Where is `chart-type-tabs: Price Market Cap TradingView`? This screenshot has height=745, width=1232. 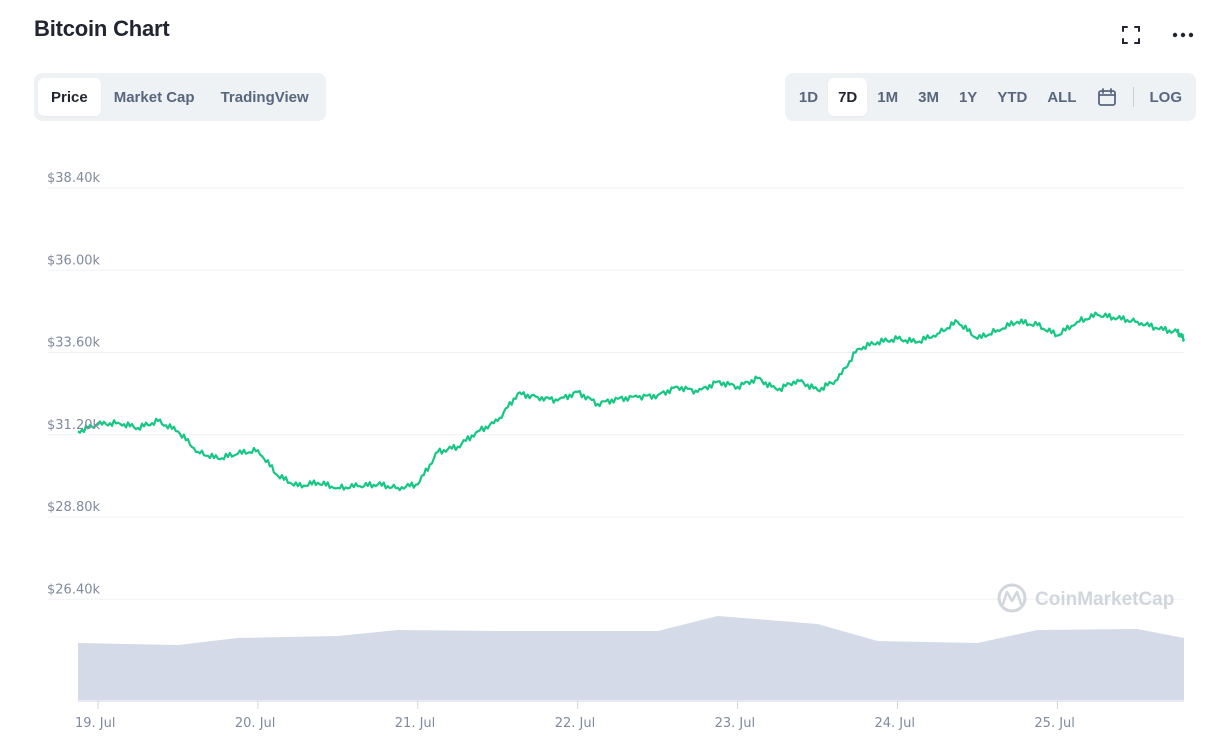 chart-type-tabs: Price Market Cap TradingView is located at coordinates (180, 97).